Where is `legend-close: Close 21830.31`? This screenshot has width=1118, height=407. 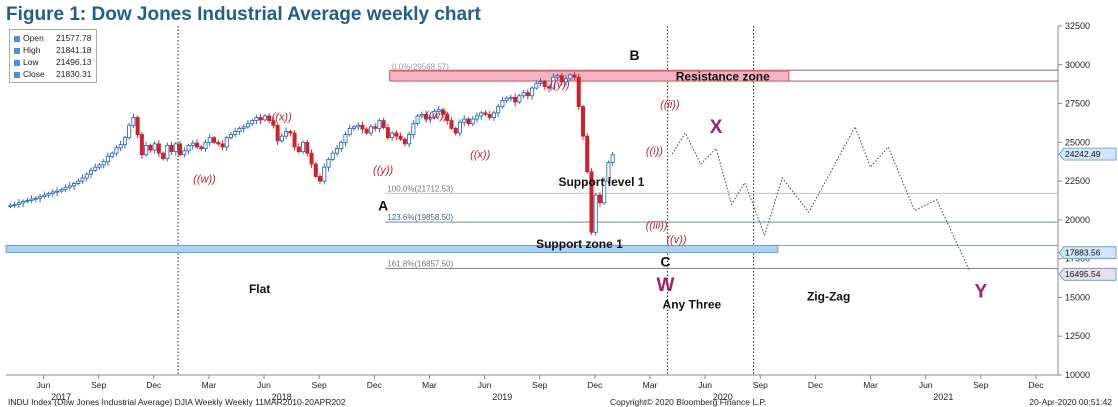 legend-close: Close 21830.31 is located at coordinates (52, 74).